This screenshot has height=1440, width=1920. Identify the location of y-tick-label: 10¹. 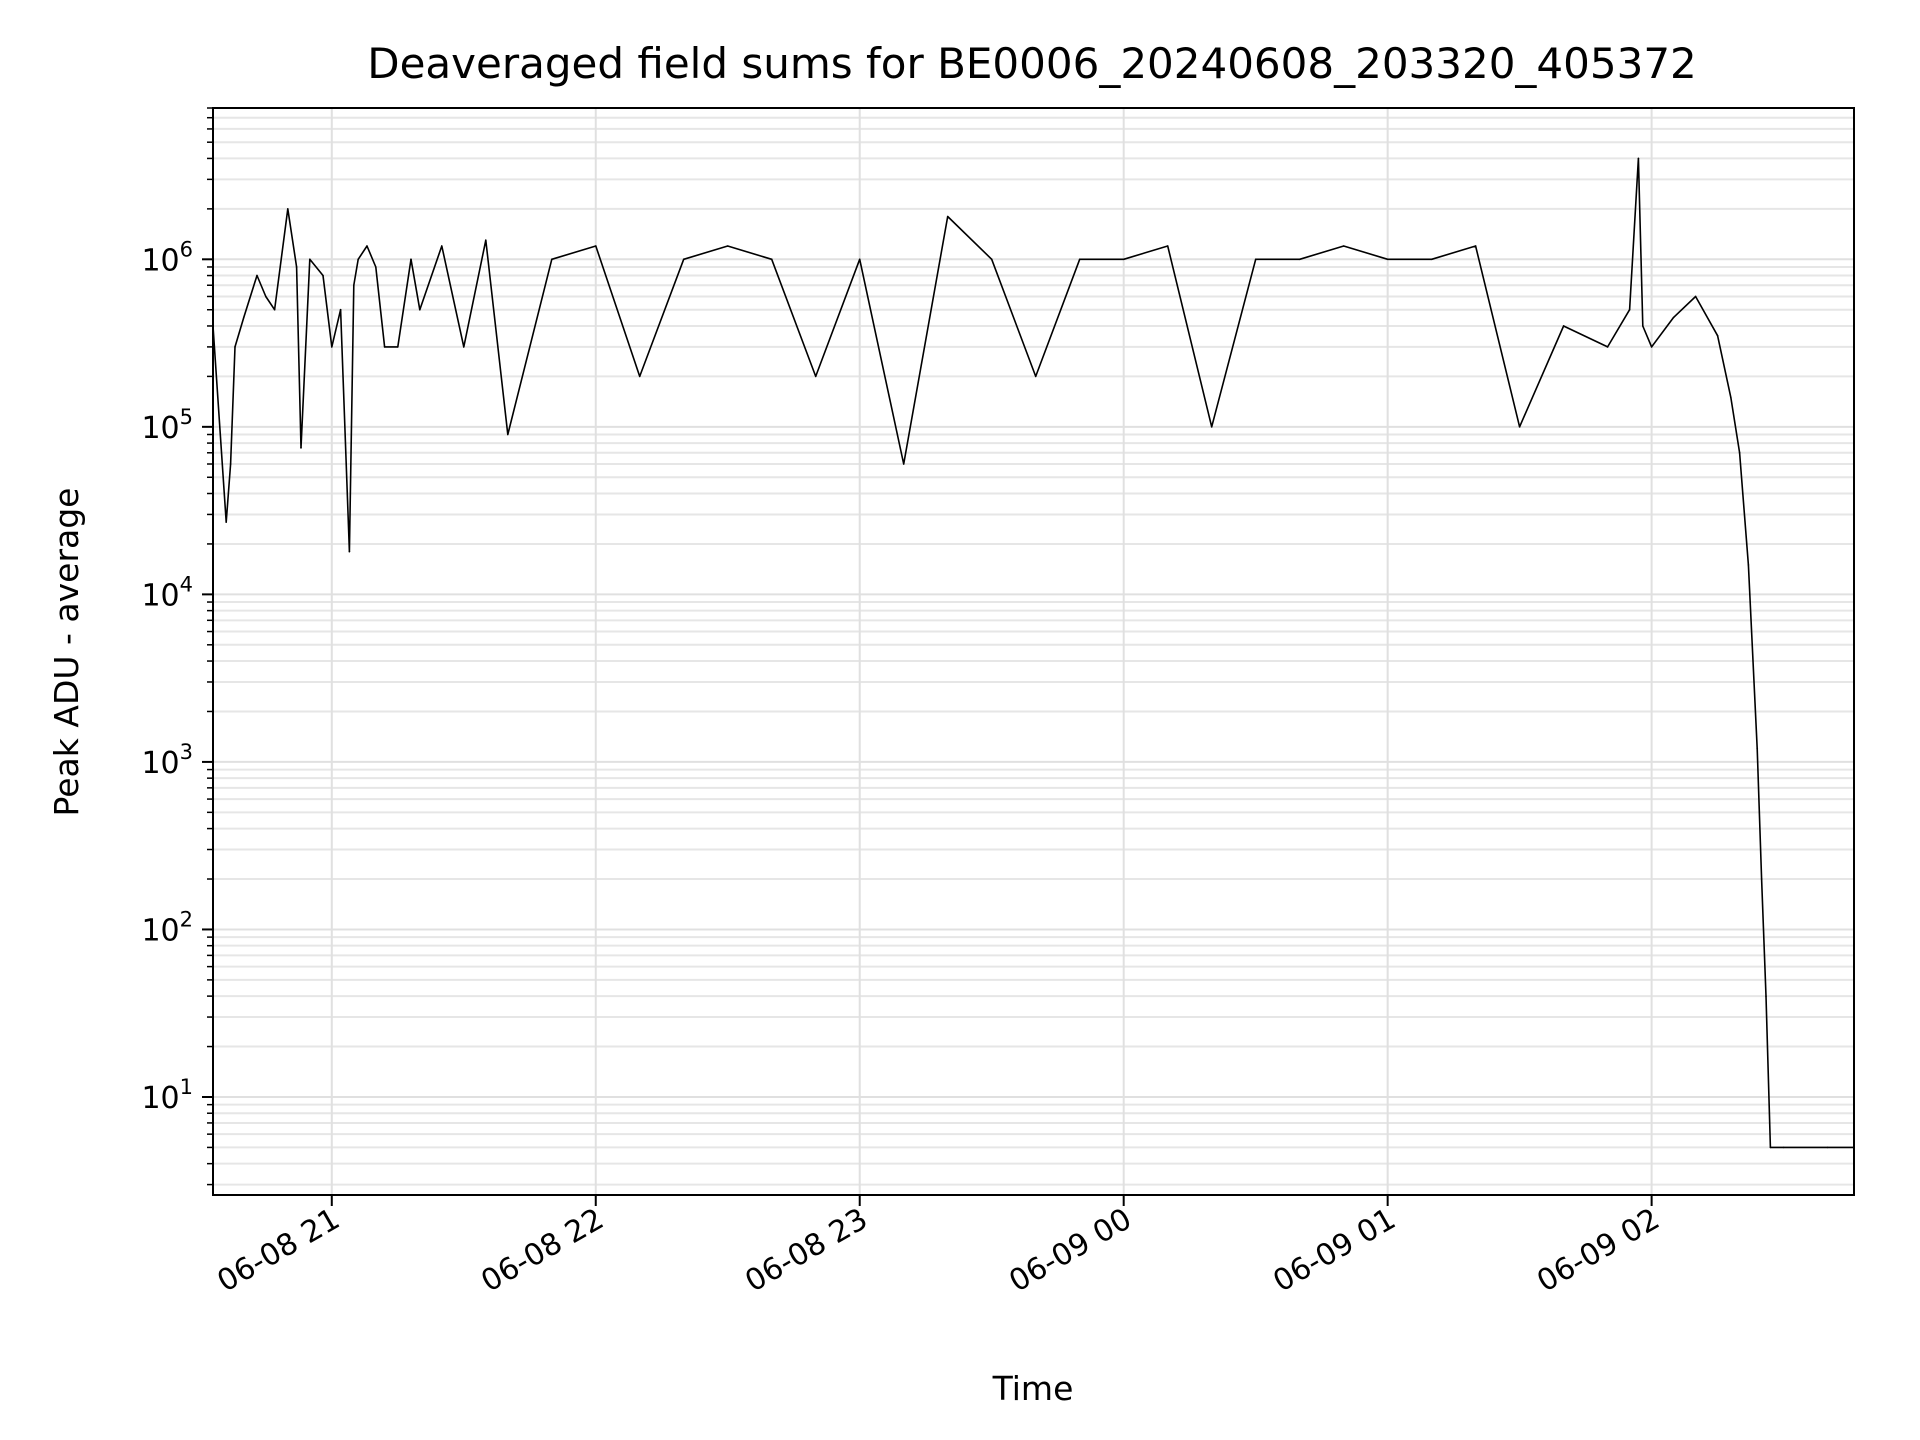
(167, 1095).